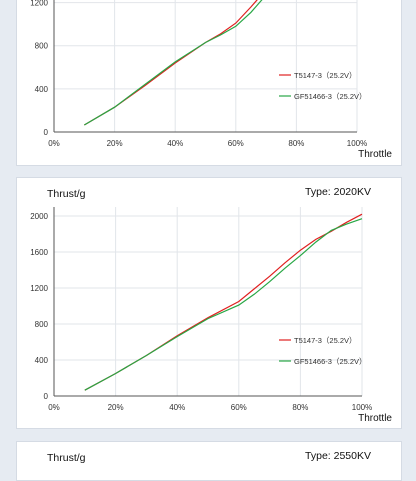 This screenshot has height=481, width=416. I want to click on y-tick-label: 1600, so click(39, 252).